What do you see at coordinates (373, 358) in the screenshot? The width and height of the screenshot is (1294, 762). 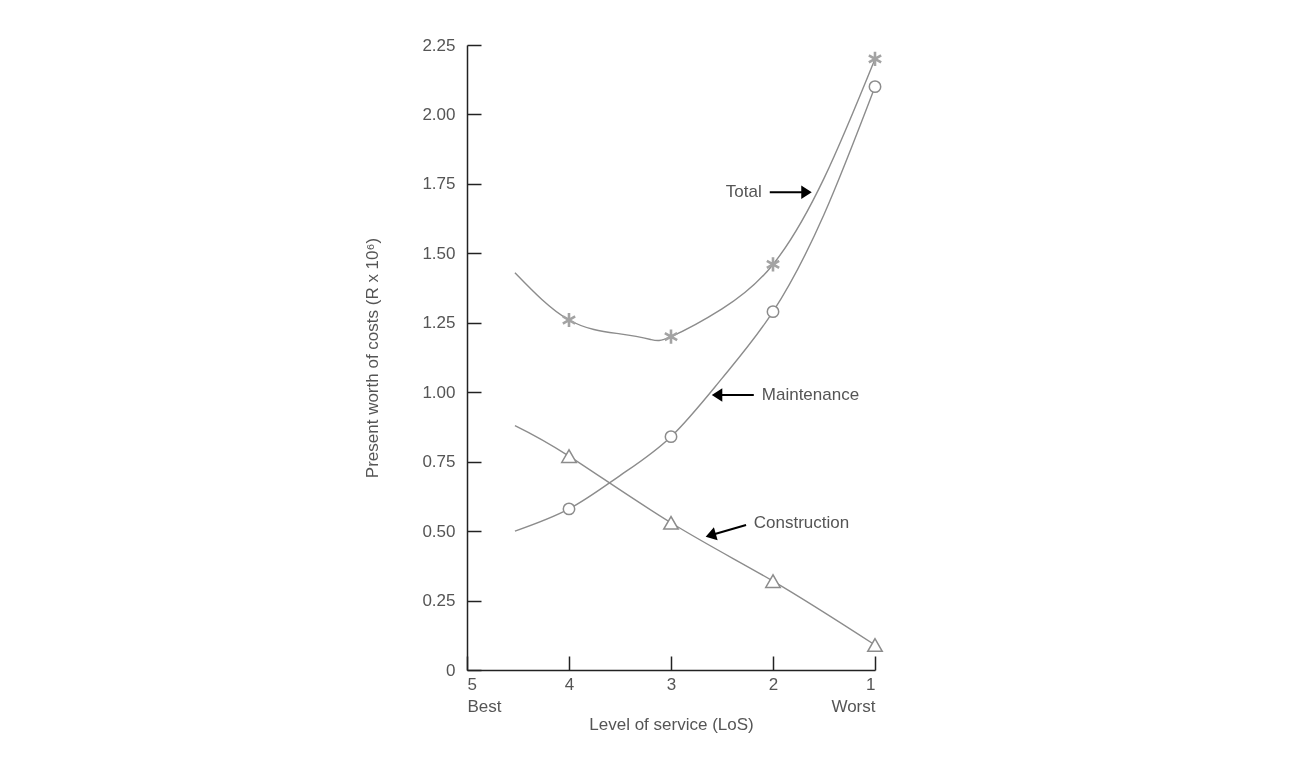 I see `y-axis-title: Present worth of costs (R x 10⁶)` at bounding box center [373, 358].